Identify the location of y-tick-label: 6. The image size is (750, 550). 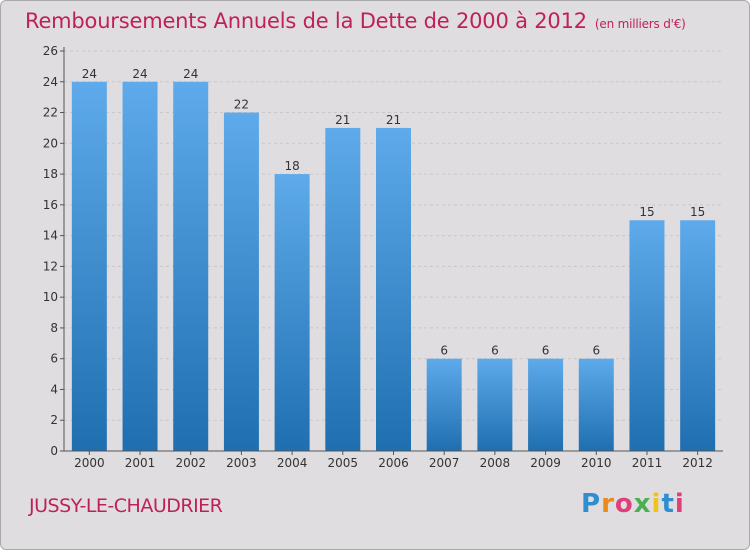
(54, 359).